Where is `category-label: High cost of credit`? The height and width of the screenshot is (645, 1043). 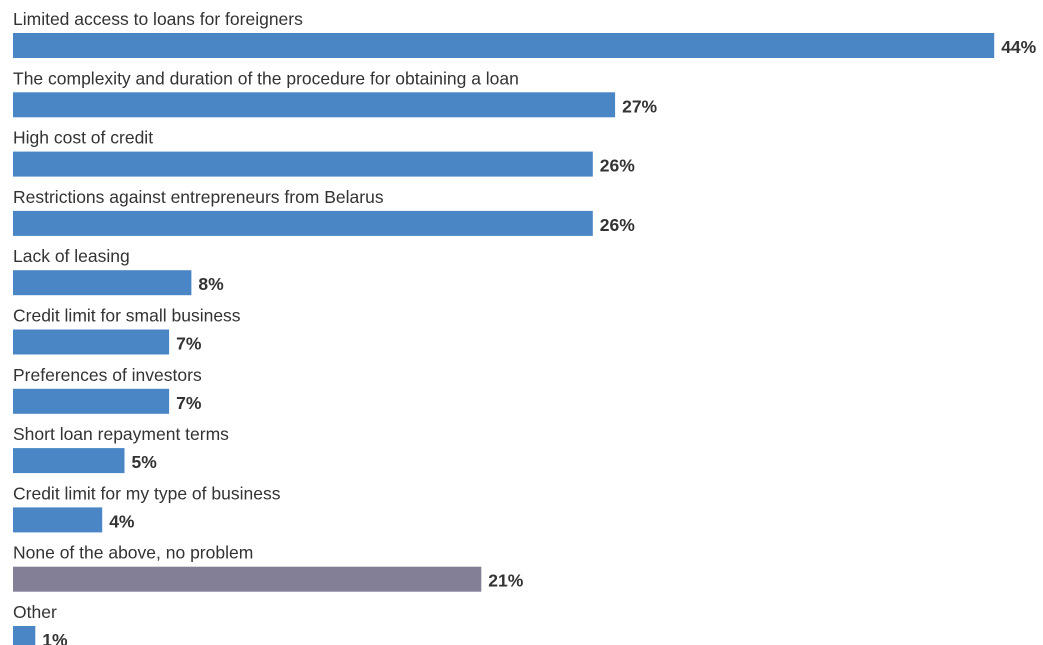
category-label: High cost of credit is located at coordinates (83, 138).